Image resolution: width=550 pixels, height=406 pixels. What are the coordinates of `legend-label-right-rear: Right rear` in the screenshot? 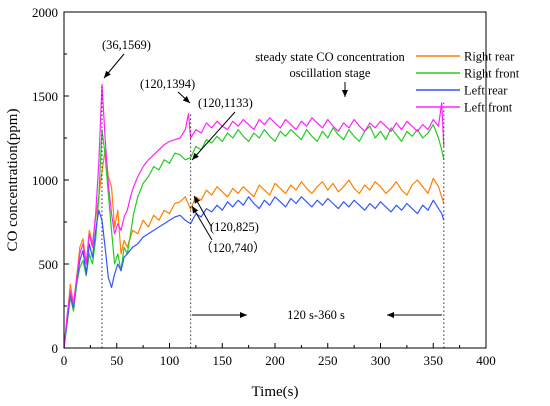 It's located at (489, 57).